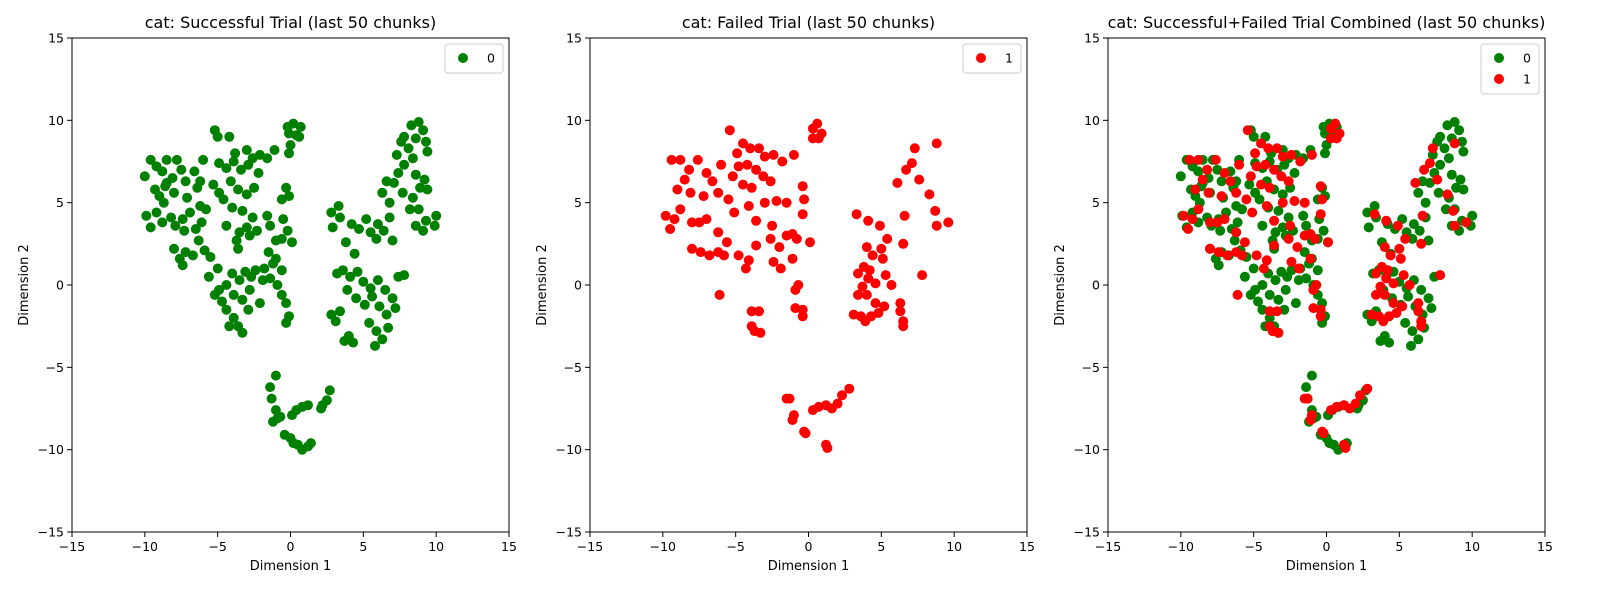 The height and width of the screenshot is (600, 1600). I want to click on x-tick-label: 0, so click(1327, 546).